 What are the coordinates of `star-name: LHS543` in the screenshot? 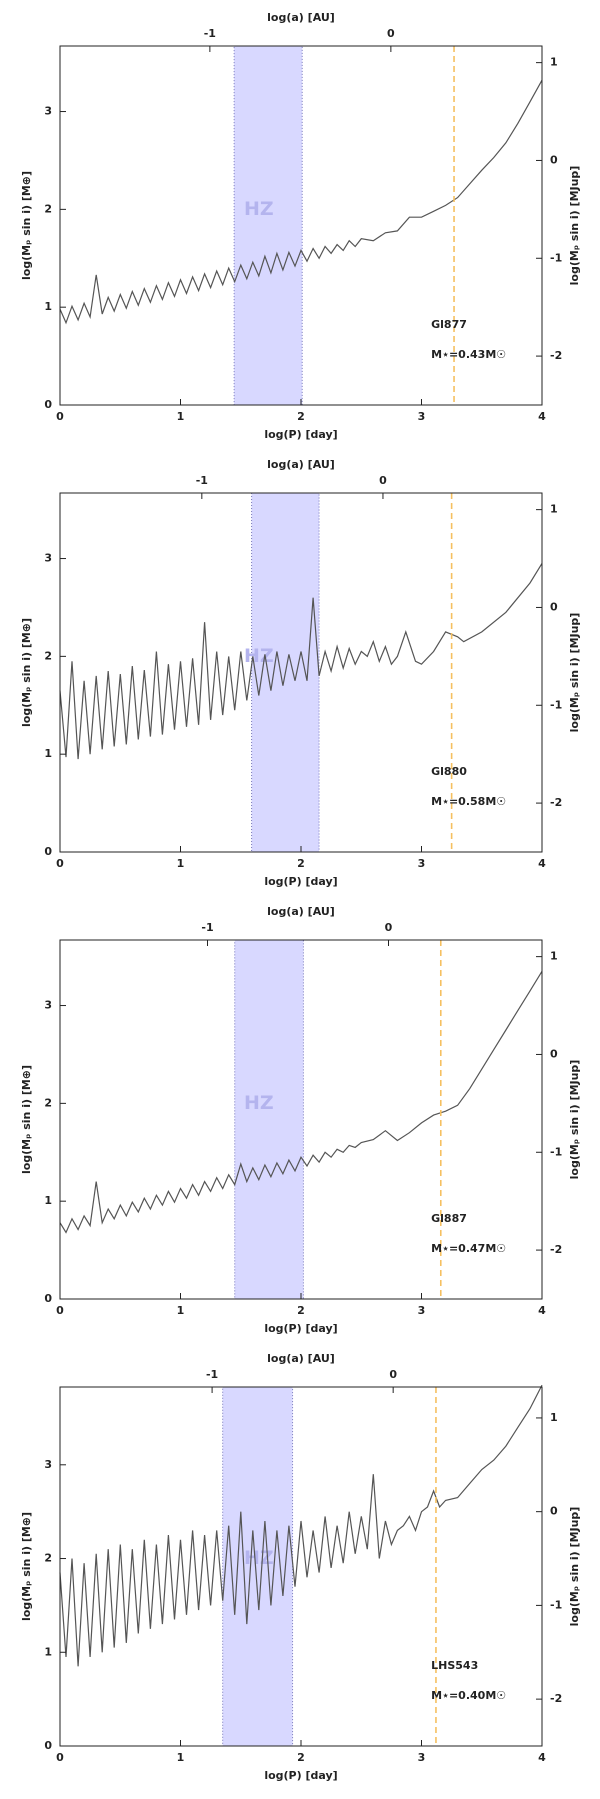 It's located at (454, 1665).